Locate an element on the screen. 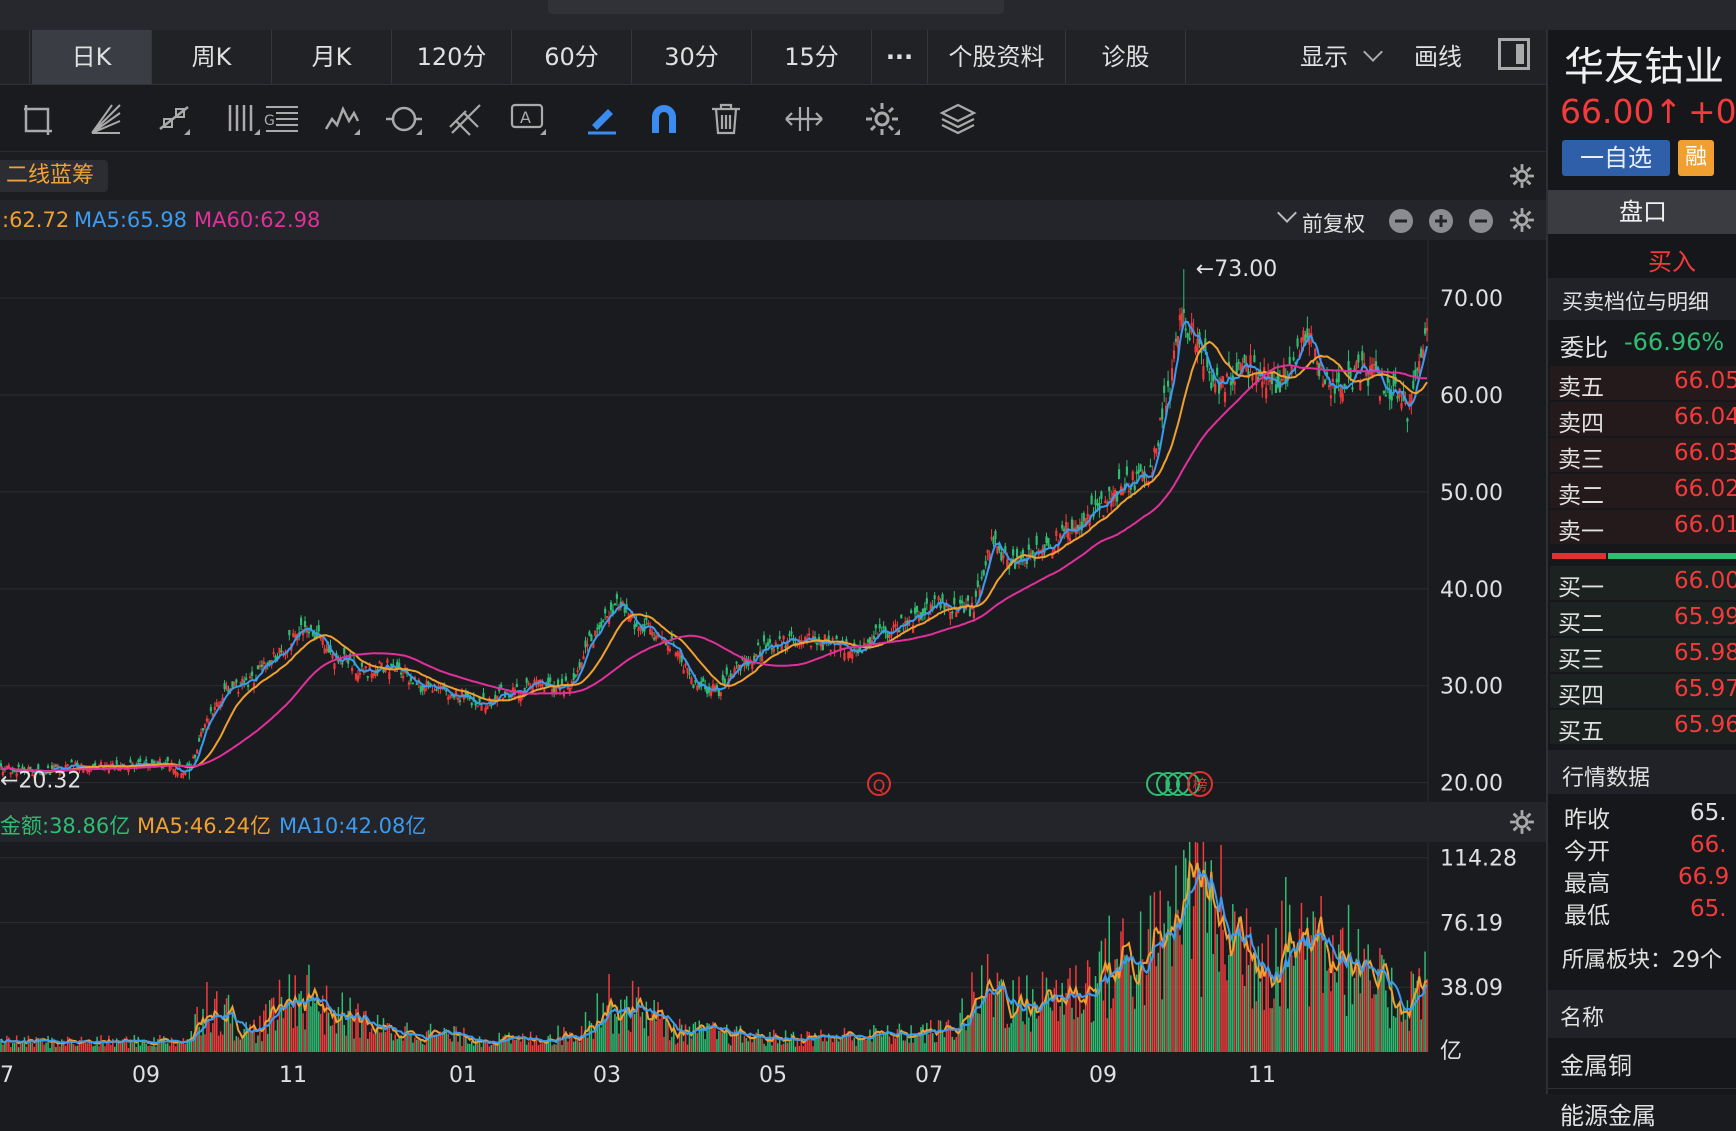 This screenshot has width=1736, height=1131. horizontal-scale-icon is located at coordinates (804, 119).